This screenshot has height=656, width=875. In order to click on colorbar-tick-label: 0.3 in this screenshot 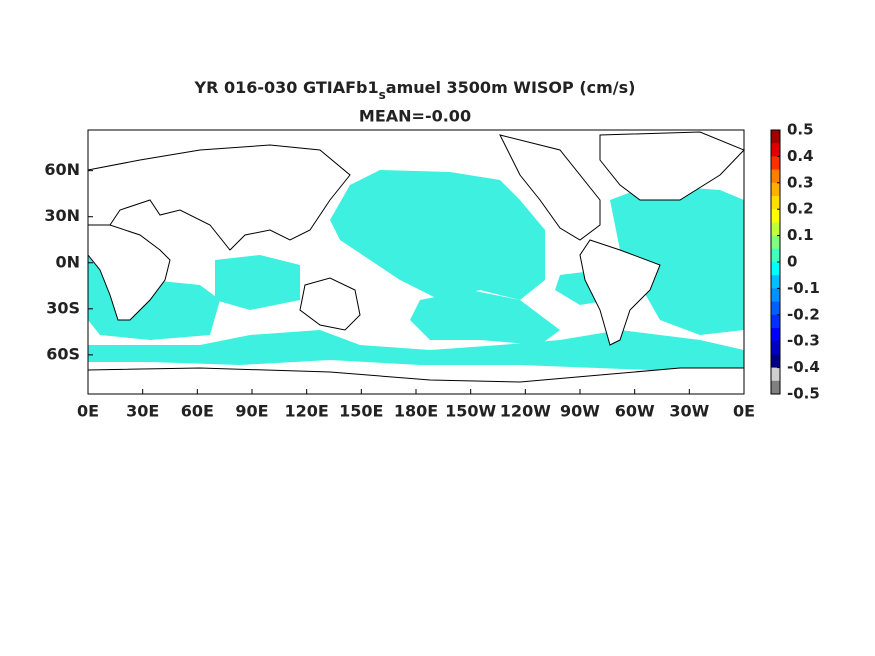, I will do `click(800, 182)`.